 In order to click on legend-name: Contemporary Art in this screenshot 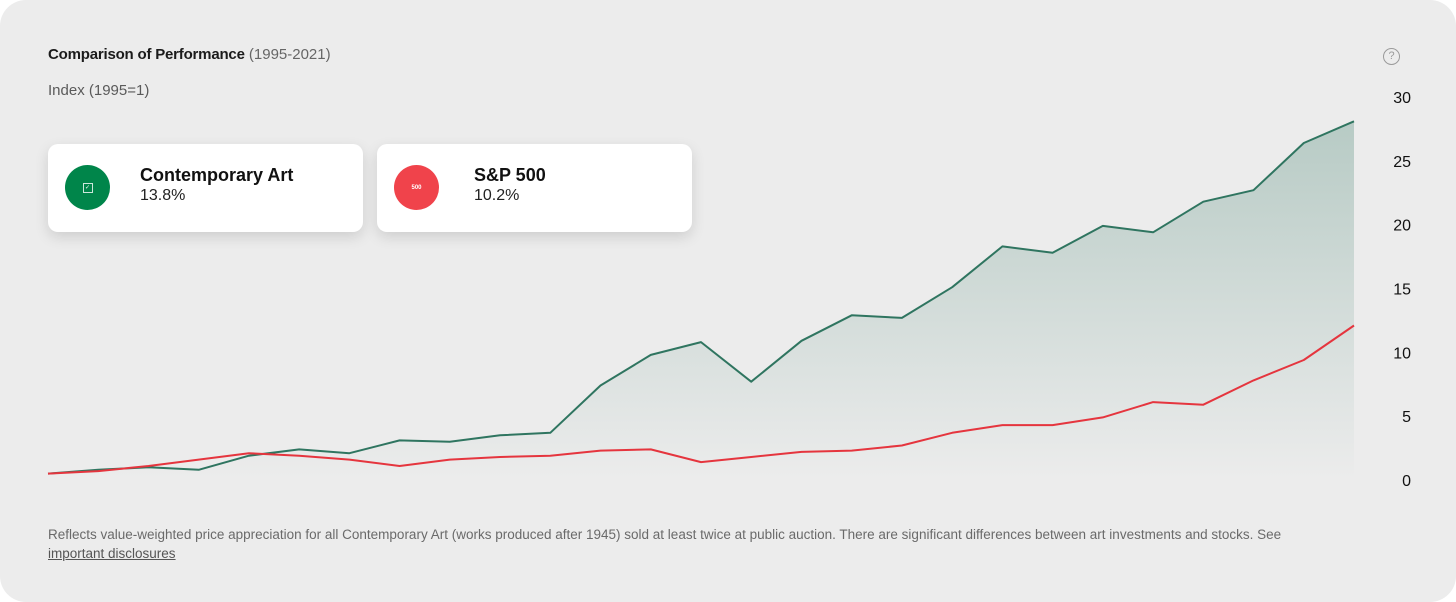, I will do `click(217, 175)`.